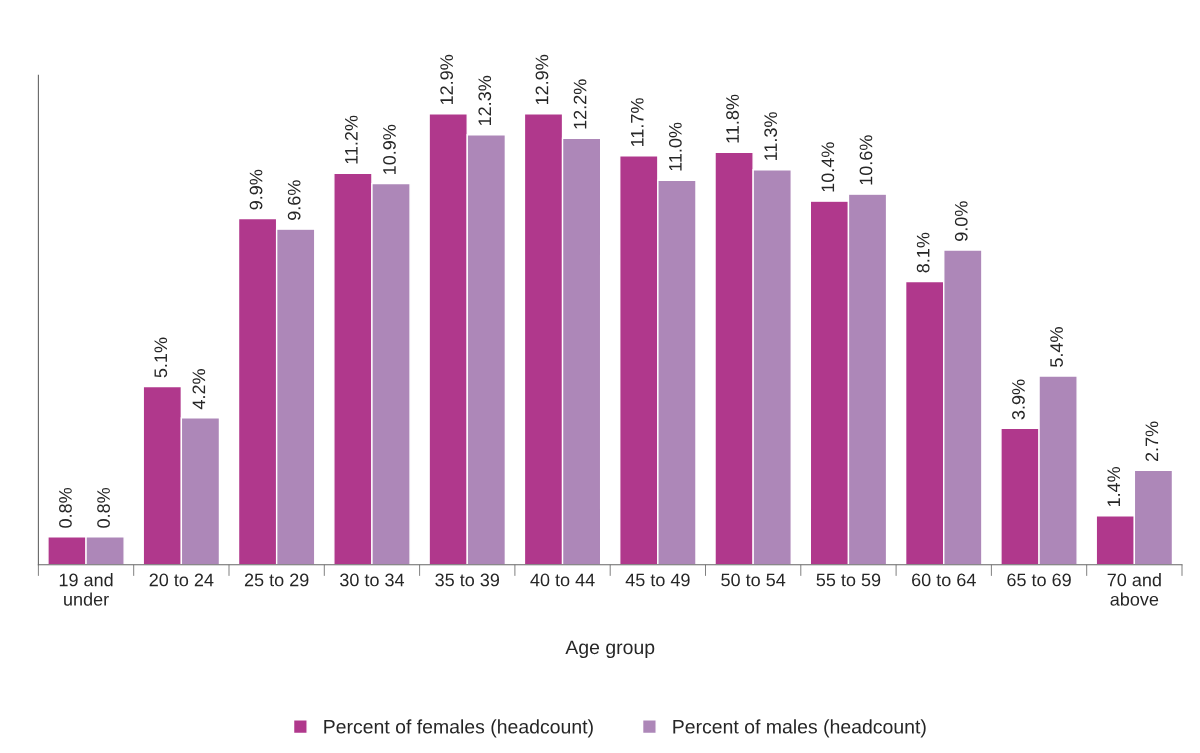 This screenshot has height=753, width=1200. I want to click on data-label: 12.2%, so click(580, 104).